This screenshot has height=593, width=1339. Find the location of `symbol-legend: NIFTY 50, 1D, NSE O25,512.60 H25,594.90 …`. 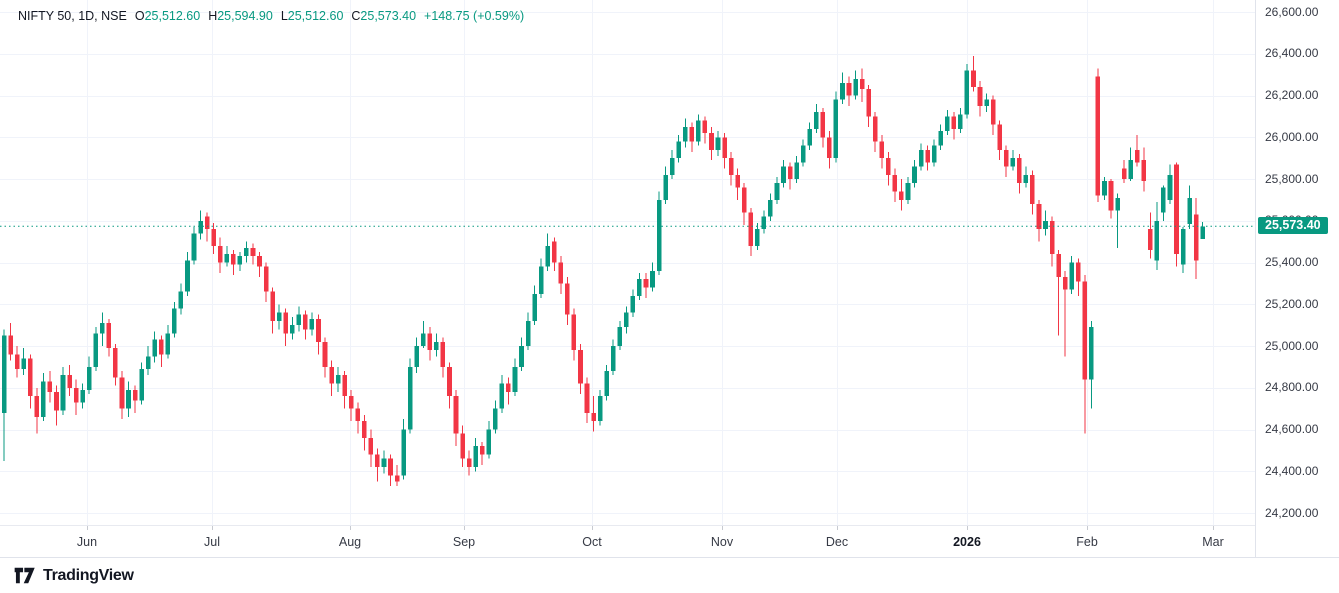

symbol-legend: NIFTY 50, 1D, NSE O25,512.60 H25,594.90 … is located at coordinates (271, 16).